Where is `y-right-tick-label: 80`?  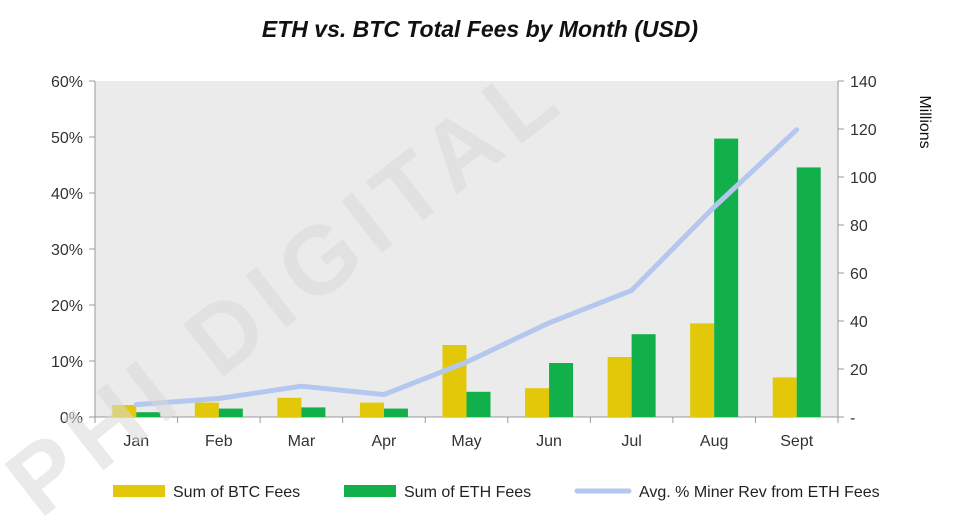
y-right-tick-label: 80 is located at coordinates (859, 226).